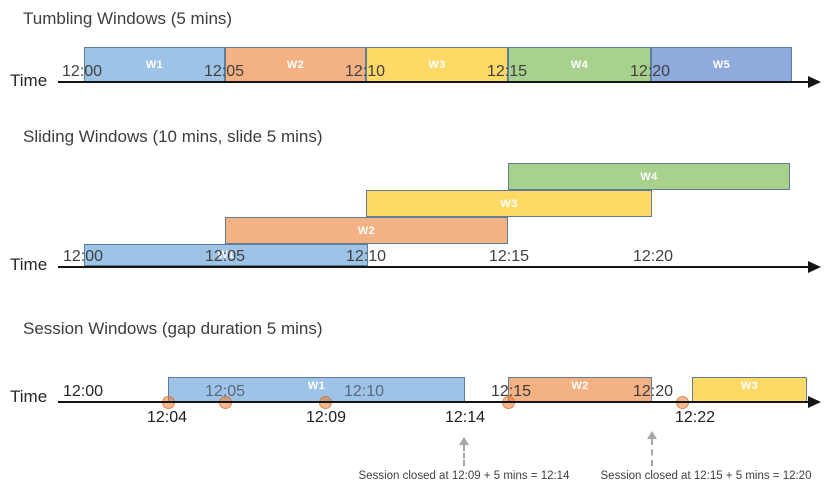 This screenshot has width=829, height=498. Describe the element at coordinates (29, 264) in the screenshot. I see `sliding-time-axis-label: Time` at that location.